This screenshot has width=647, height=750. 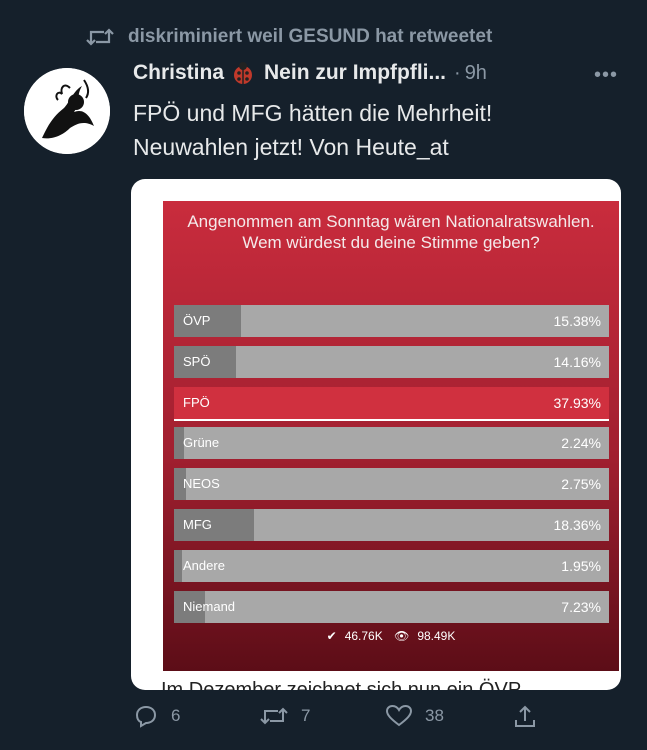 I want to click on poll-option: FPÖ 37.93%, so click(x=391, y=403).